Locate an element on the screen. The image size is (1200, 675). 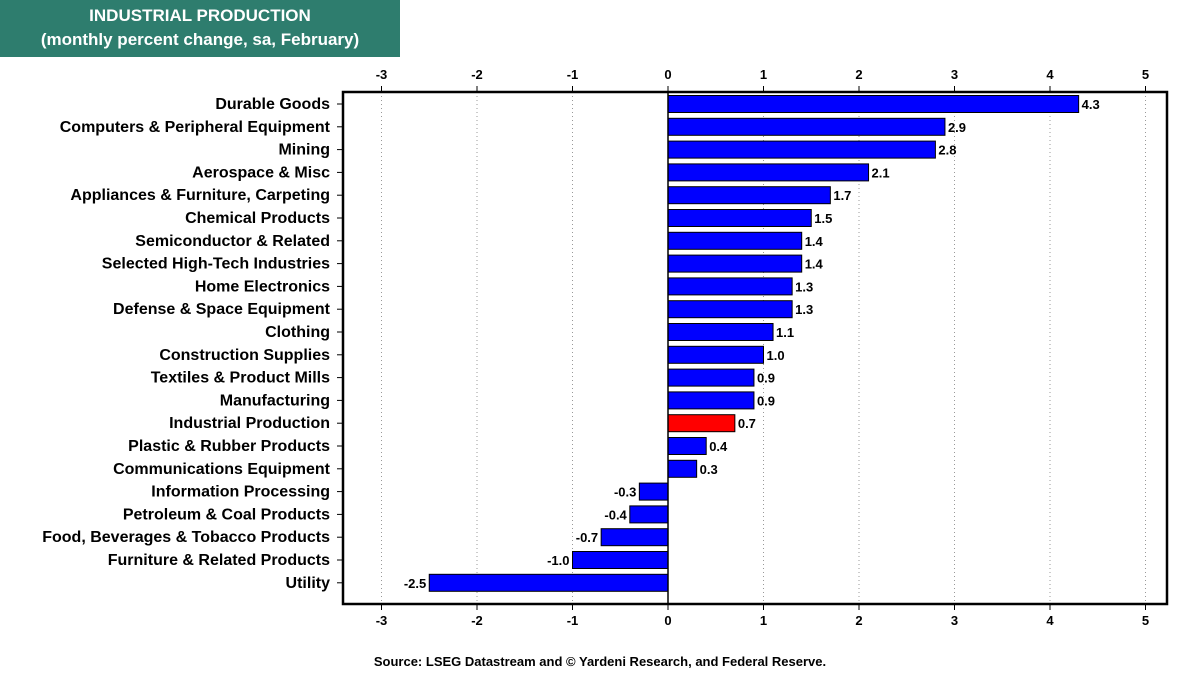
x-tick-label-top: -3 is located at coordinates (382, 74).